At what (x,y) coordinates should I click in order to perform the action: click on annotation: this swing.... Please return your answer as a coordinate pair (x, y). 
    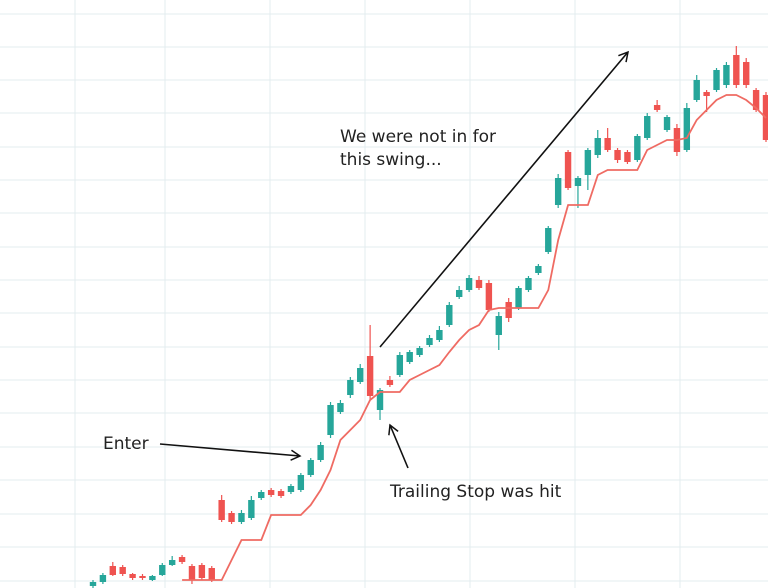
    Looking at the image, I should click on (391, 160).